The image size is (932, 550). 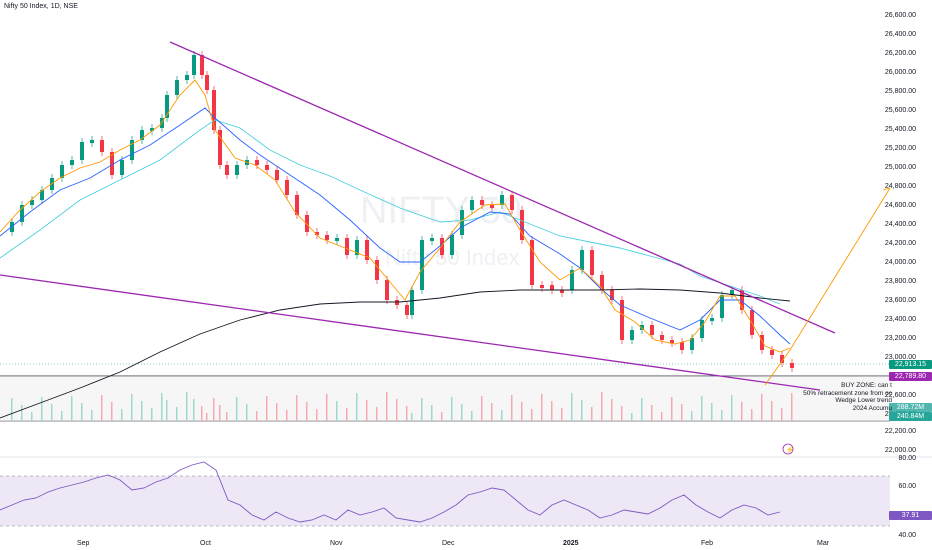 I want to click on level-badge: 22,789.80, so click(x=910, y=376).